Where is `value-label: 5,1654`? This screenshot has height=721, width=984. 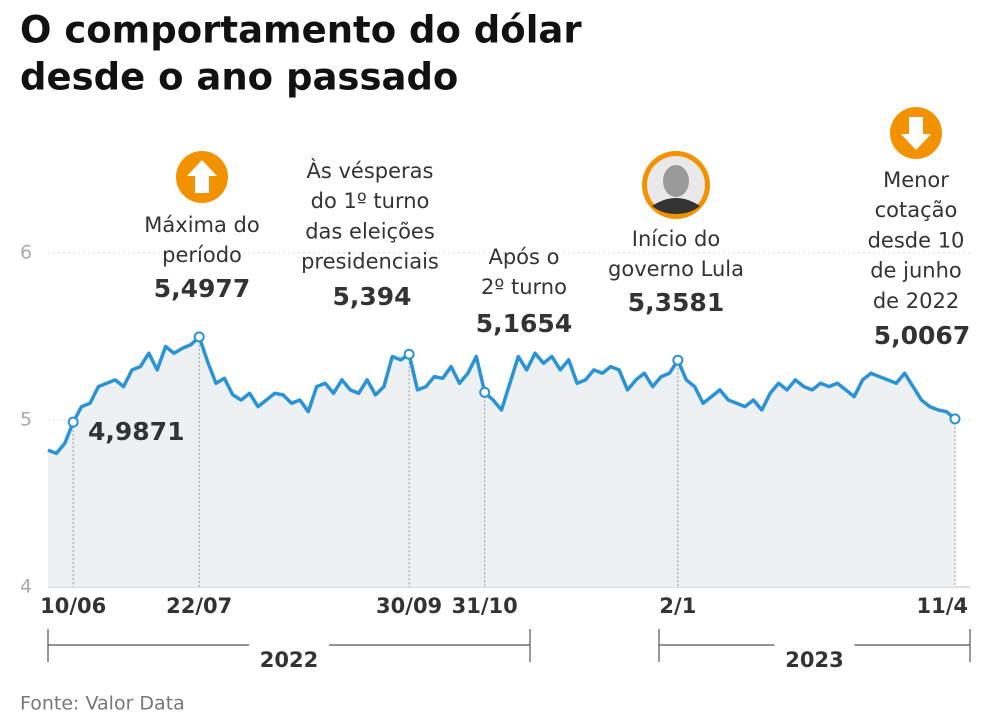
value-label: 5,1654 is located at coordinates (524, 323).